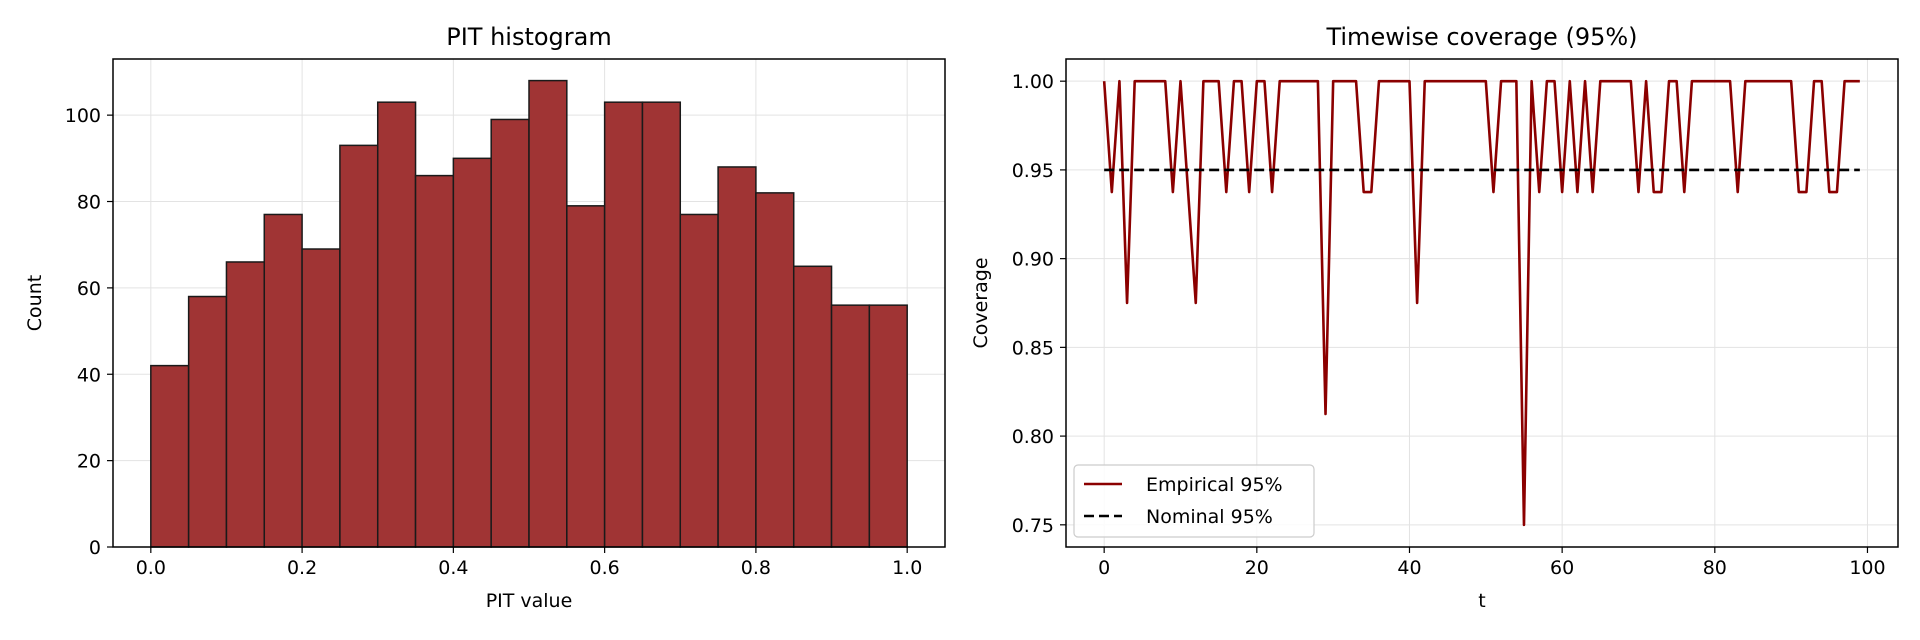  I want to click on coverage-y-tick-label: 0.90, so click(1033, 260).